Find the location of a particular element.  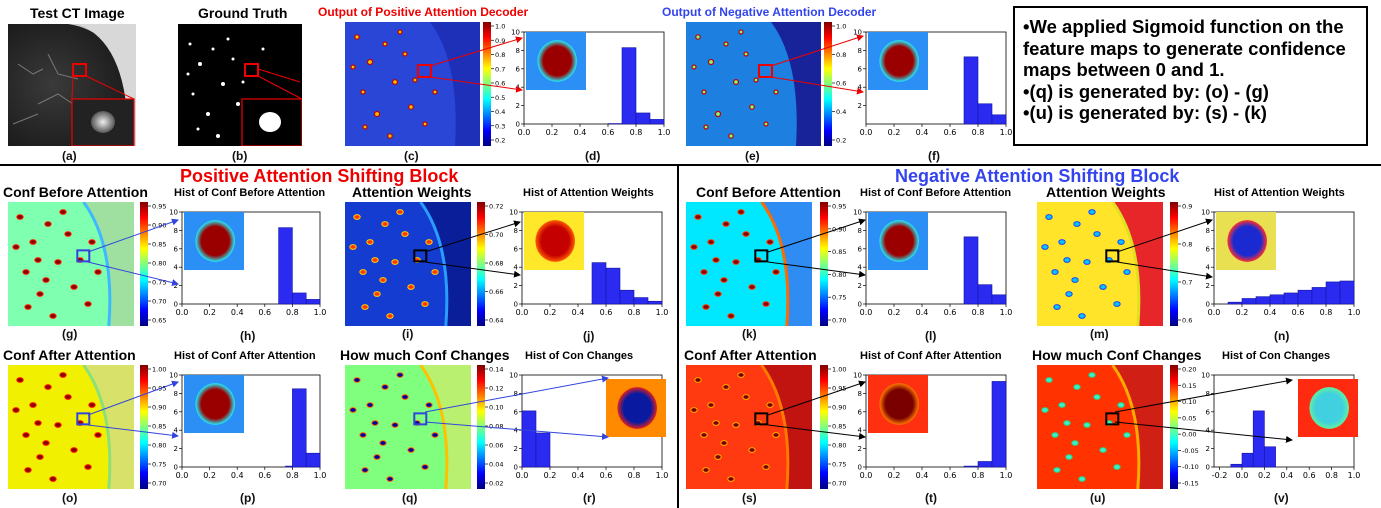

heatmap-o is located at coordinates (71, 427).